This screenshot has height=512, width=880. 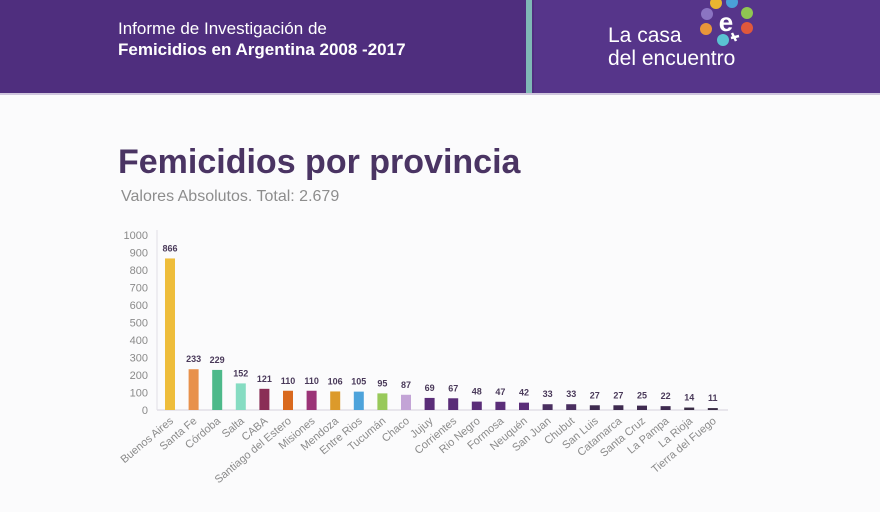 I want to click on x-tick-label: Chaco, so click(x=396, y=430).